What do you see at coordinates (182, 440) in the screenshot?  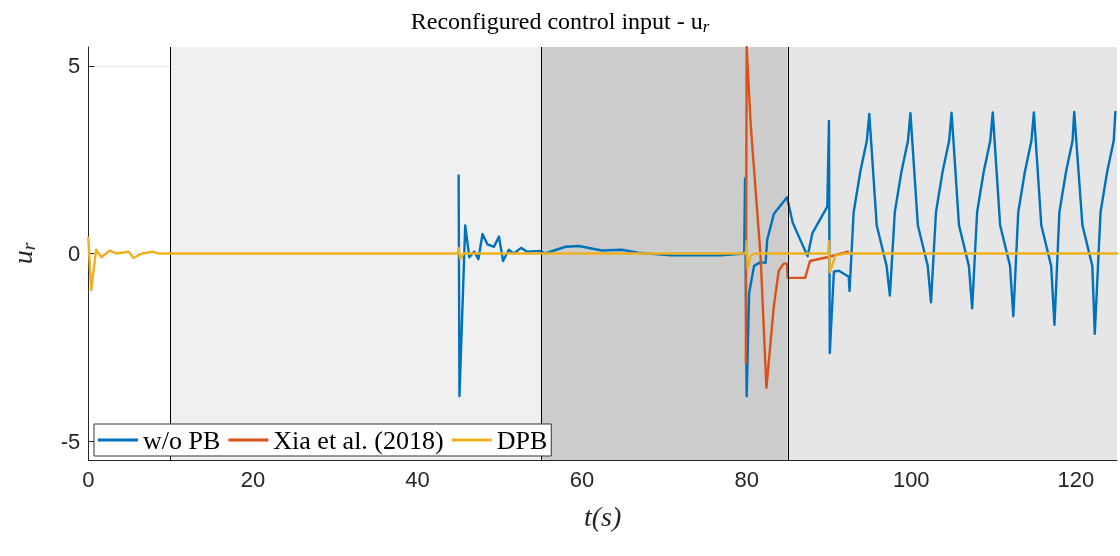 I see `legend-label: w/o PB` at bounding box center [182, 440].